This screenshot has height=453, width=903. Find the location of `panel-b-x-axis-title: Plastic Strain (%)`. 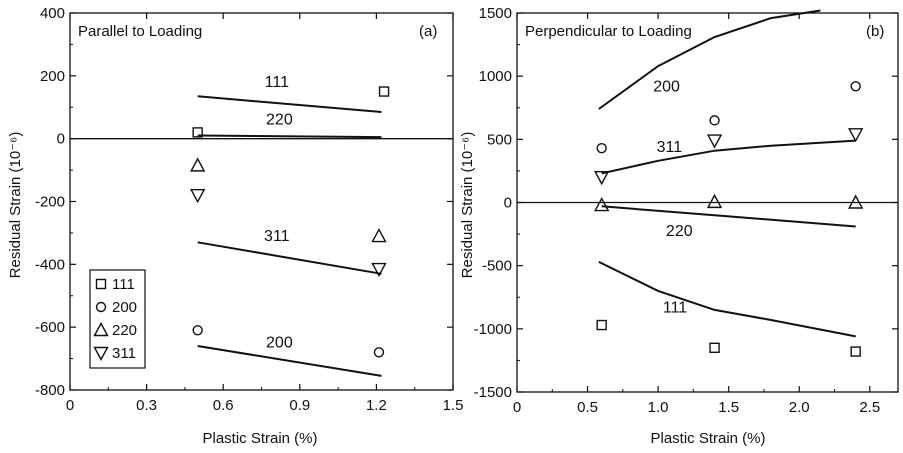

panel-b-x-axis-title: Plastic Strain (%) is located at coordinates (707, 438).